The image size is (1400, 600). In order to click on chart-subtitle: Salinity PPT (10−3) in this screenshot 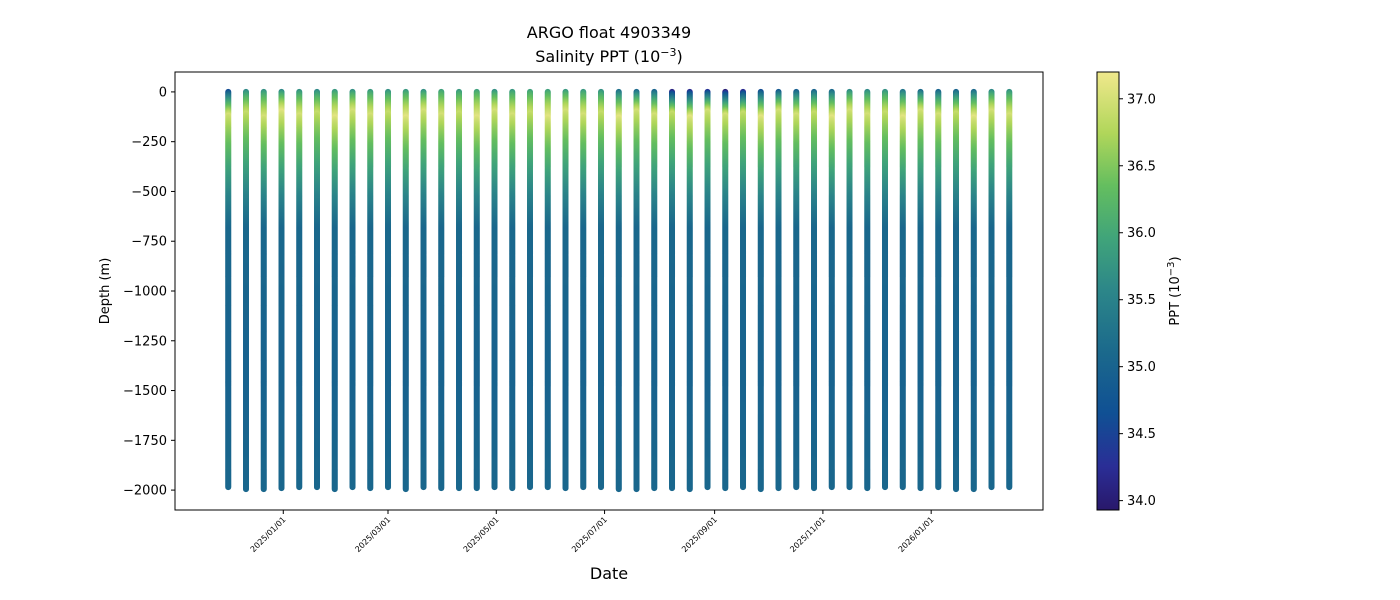, I will do `click(609, 56)`.